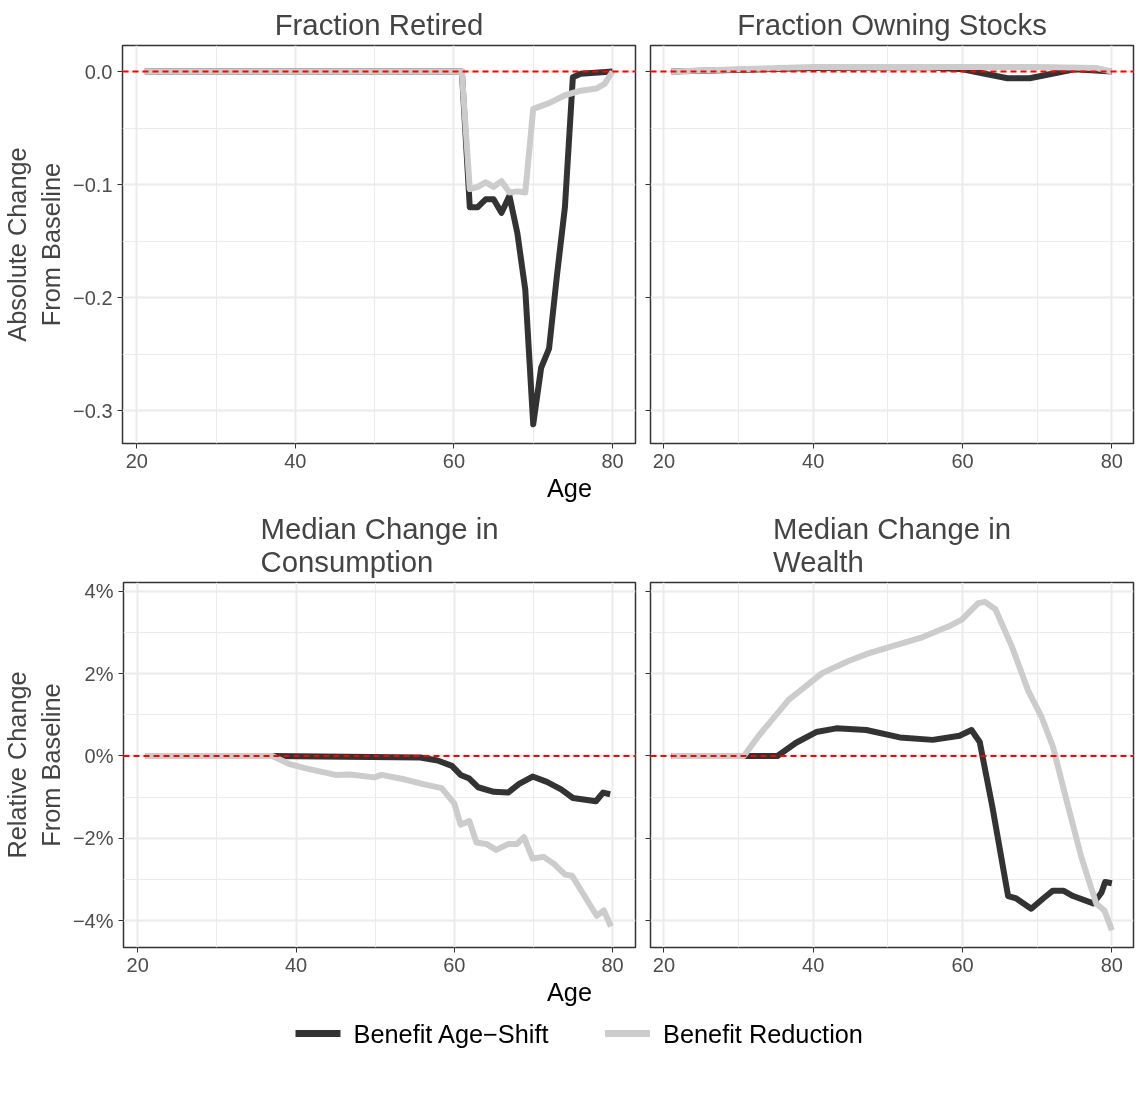 The height and width of the screenshot is (1116, 1138). I want to click on y-tick-label: −4%, so click(93, 920).